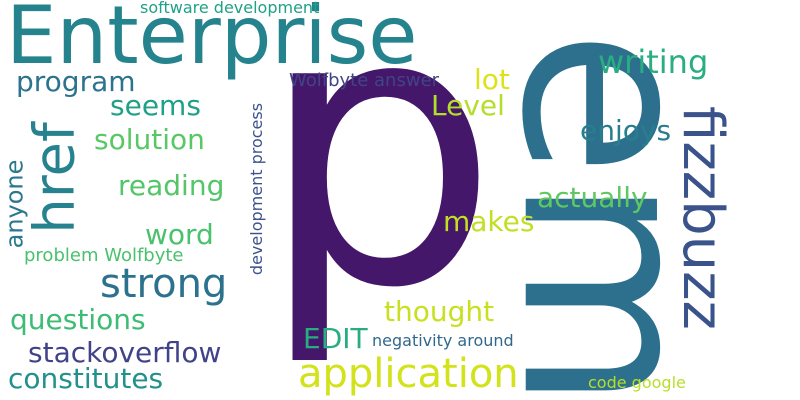 Image resolution: width=800 pixels, height=400 pixels. Describe the element at coordinates (14, 204) in the screenshot. I see `word-anyone: anyone` at that location.